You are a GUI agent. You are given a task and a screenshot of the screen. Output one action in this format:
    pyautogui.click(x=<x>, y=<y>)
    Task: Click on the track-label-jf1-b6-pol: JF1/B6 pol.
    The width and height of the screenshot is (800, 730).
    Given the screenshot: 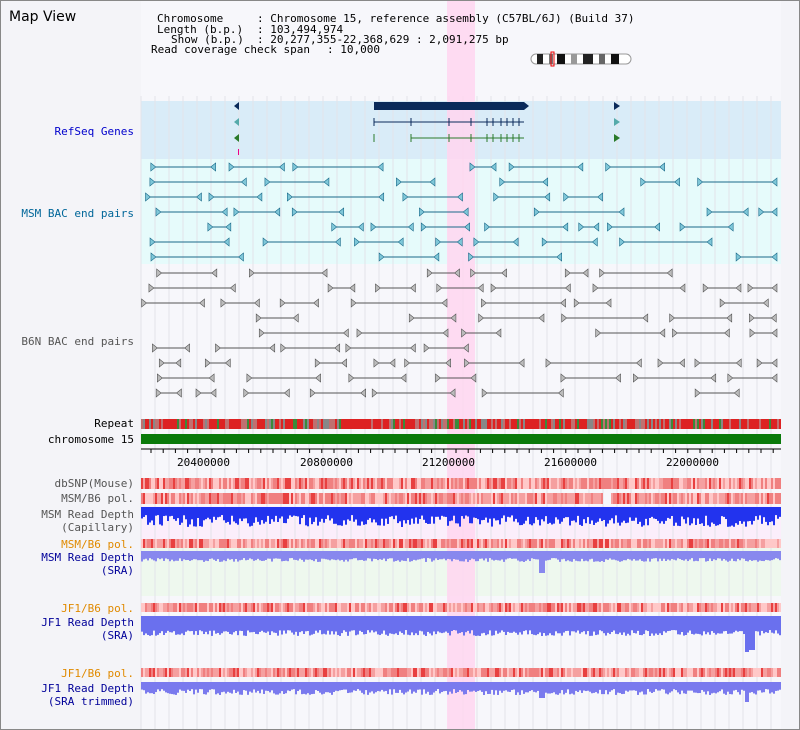 What is the action you would take?
    pyautogui.click(x=97, y=608)
    